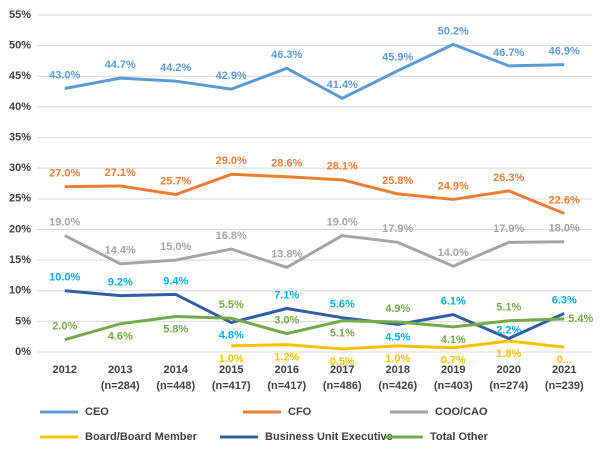 The image size is (600, 450). What do you see at coordinates (20, 168) in the screenshot?
I see `y-tick-label: 30%` at bounding box center [20, 168].